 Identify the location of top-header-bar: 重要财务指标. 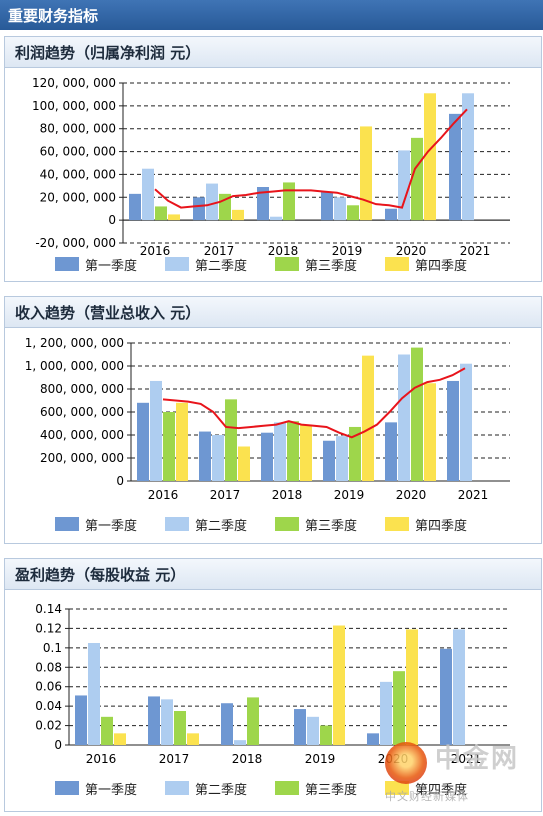
(271, 15).